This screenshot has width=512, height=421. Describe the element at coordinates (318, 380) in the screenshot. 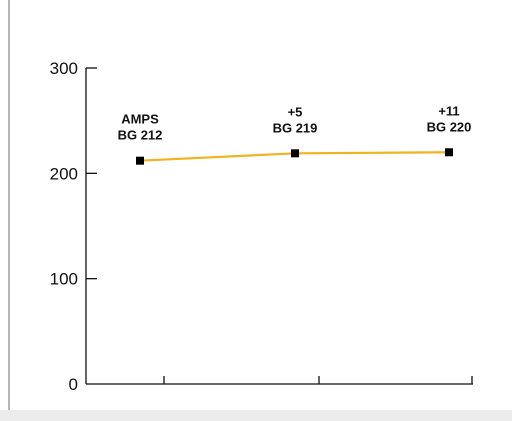

I see `x-ticks` at that location.